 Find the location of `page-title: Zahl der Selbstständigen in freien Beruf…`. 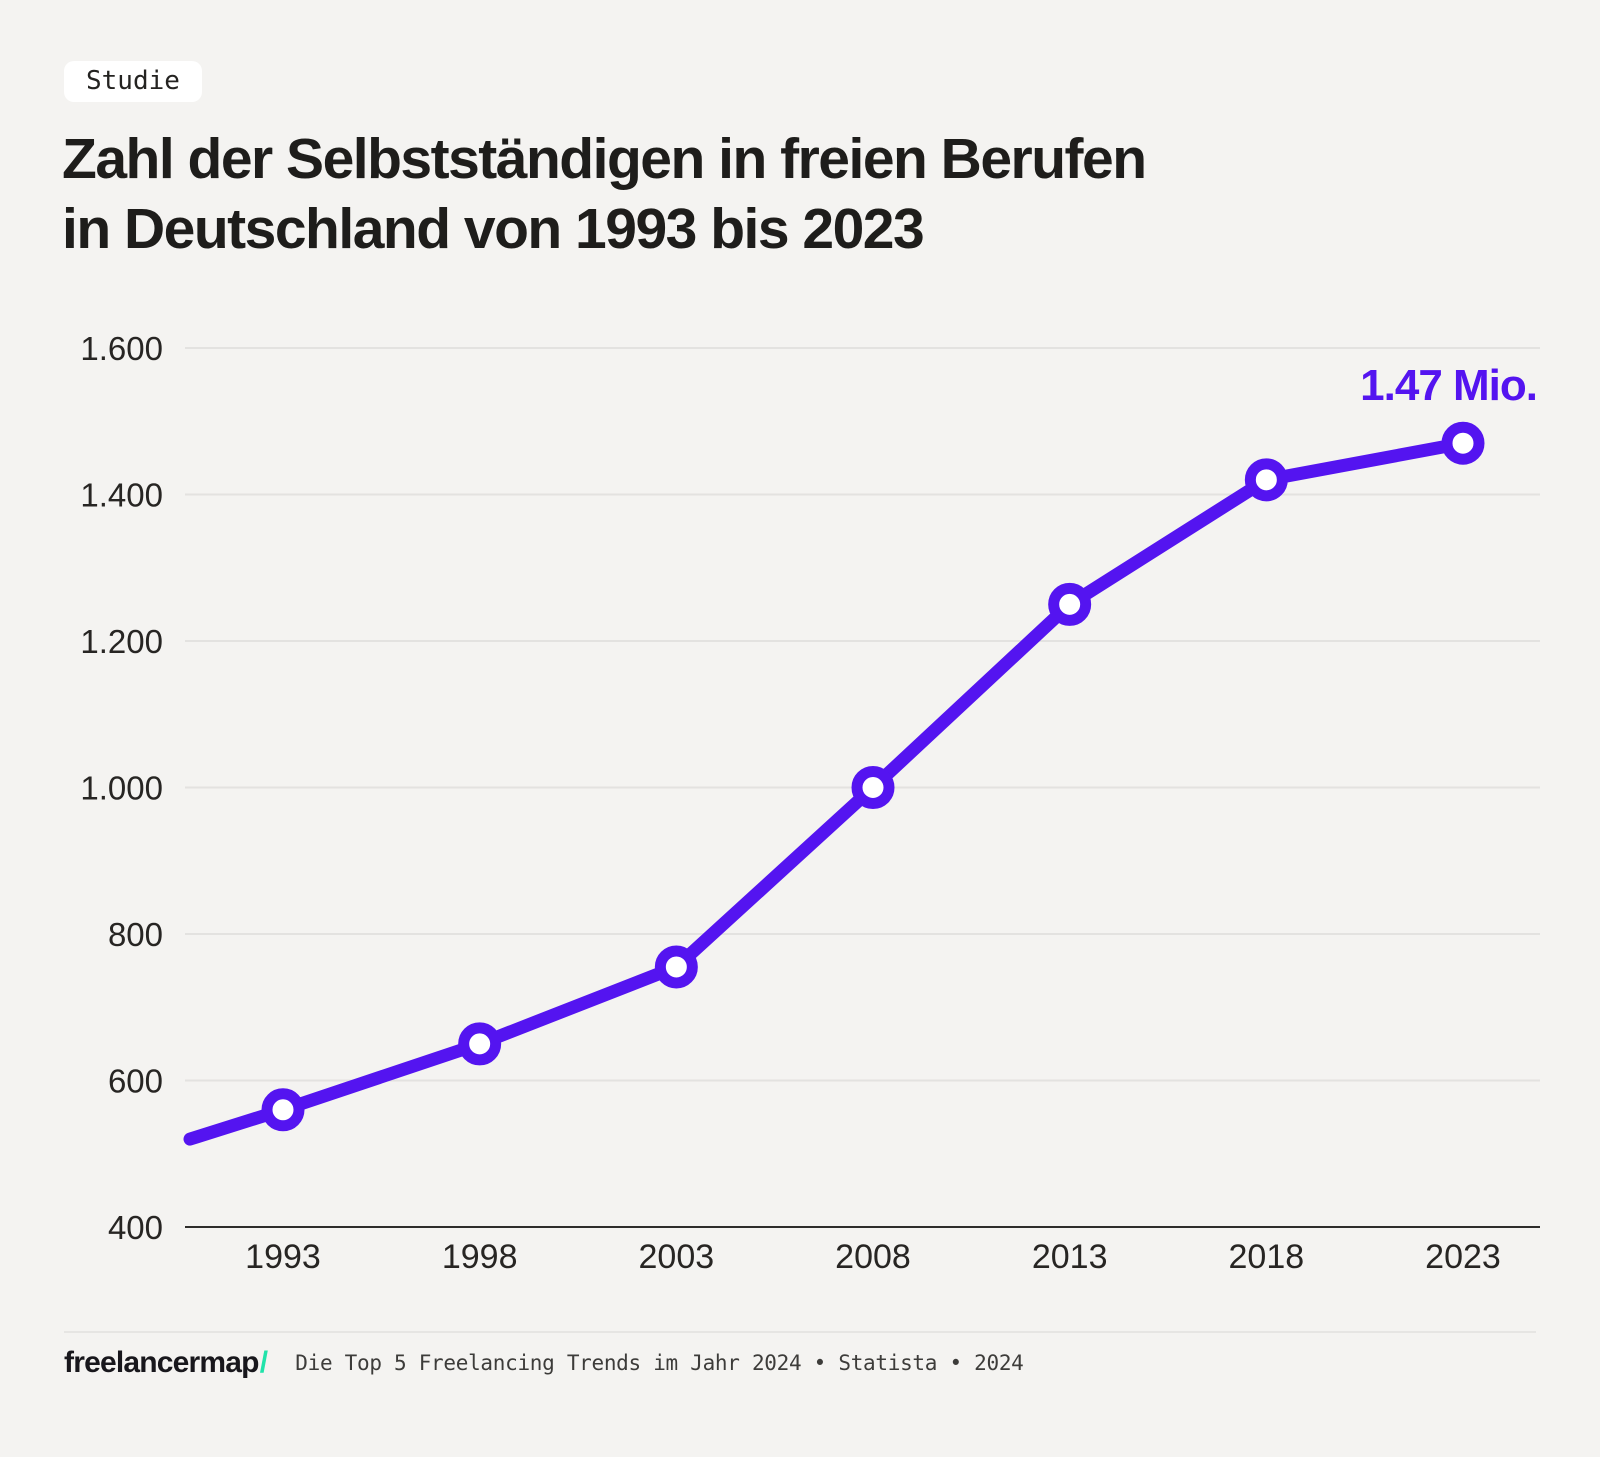

page-title: Zahl der Selbstständigen in freien Beruf… is located at coordinates (787, 194).